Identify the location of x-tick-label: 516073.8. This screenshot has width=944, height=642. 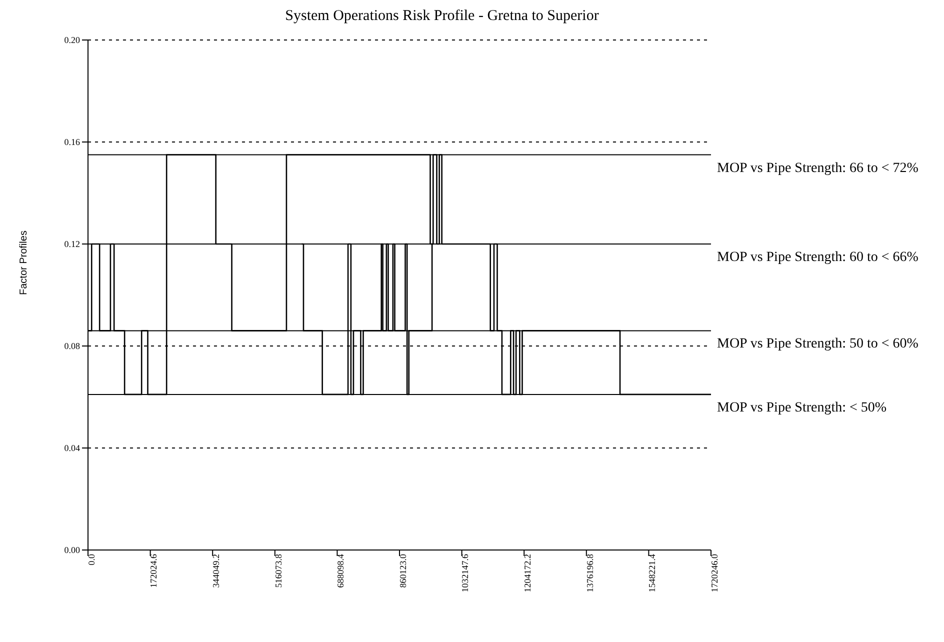
(278, 571).